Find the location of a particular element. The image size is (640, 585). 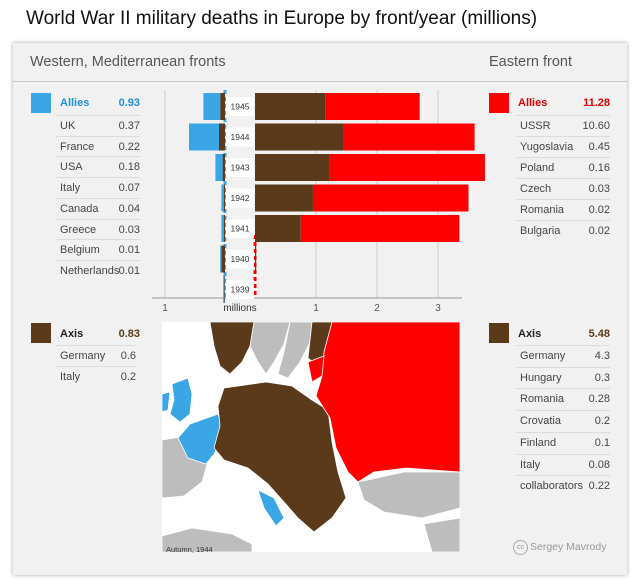

legend-item-value: 0.1 is located at coordinates (602, 442).